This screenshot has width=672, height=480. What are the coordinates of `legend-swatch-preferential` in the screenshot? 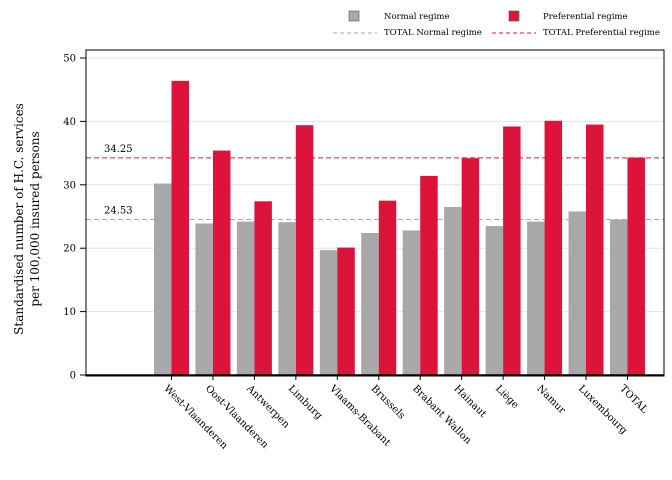 It's located at (514, 16).